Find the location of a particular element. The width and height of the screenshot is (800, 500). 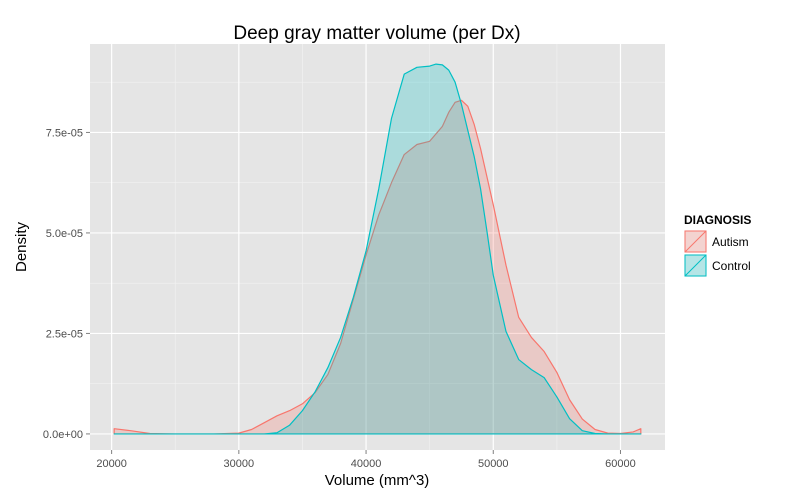

x-tick-label: 50000 is located at coordinates (493, 464).